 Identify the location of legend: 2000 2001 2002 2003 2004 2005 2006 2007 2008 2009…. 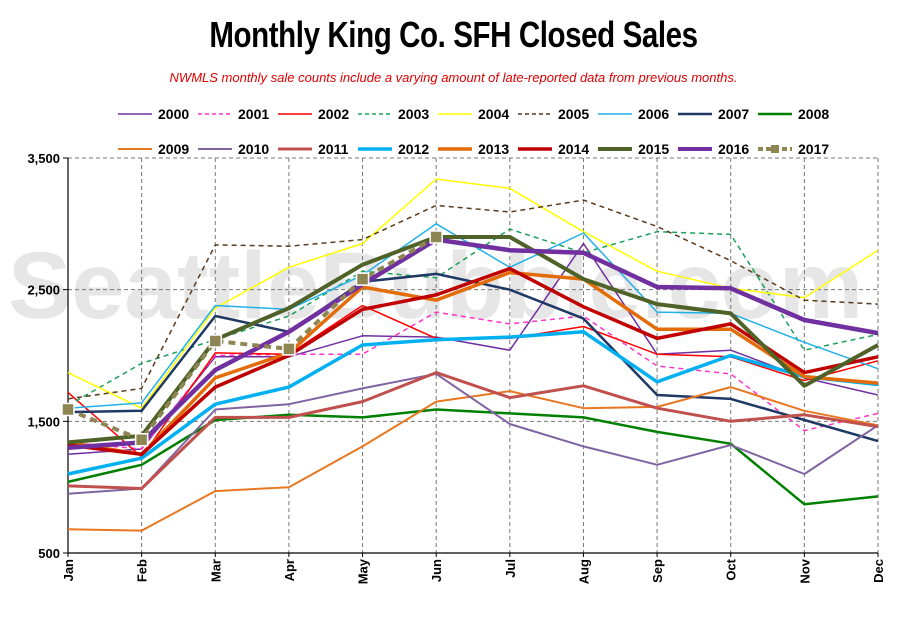
(473, 131).